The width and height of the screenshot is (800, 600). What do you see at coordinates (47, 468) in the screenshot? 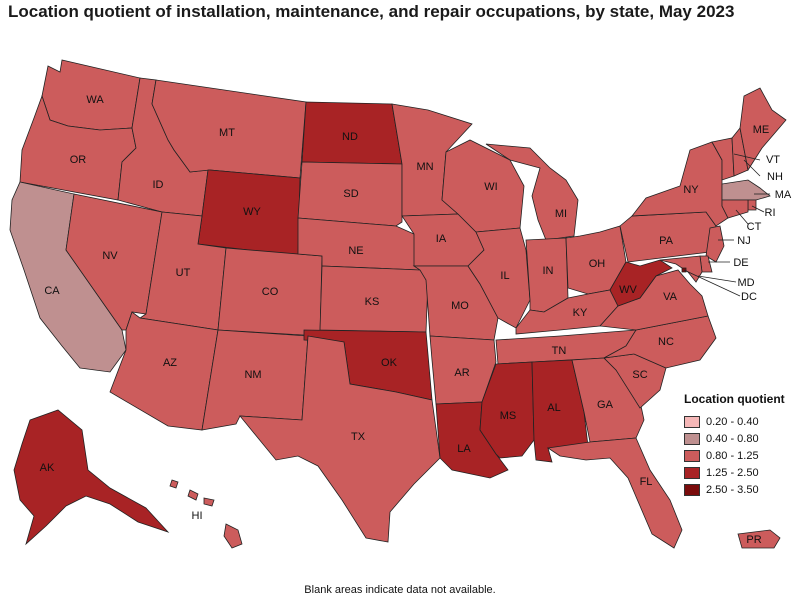
I see `label-AK: AK` at bounding box center [47, 468].